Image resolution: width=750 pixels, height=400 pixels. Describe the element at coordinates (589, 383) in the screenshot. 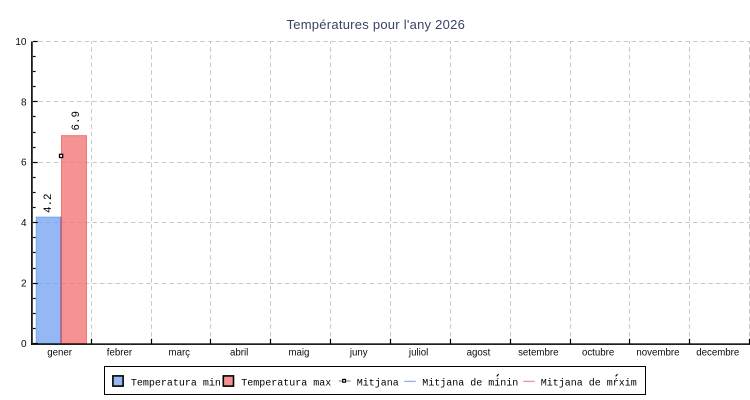

I see `svg-text: Mitjana de mŕxim` at that location.